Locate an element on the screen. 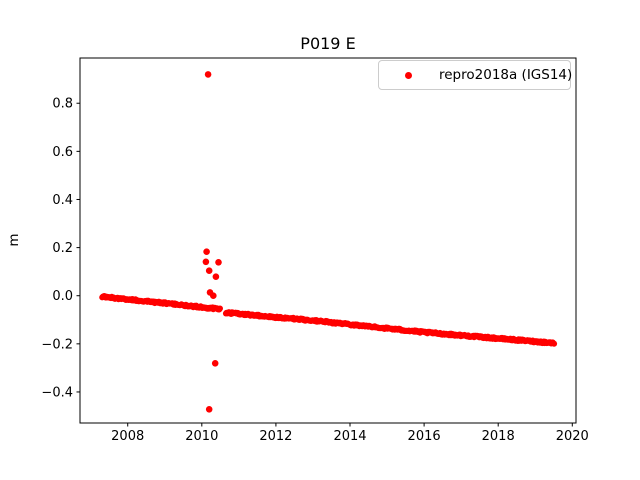  plot-title: P019 E is located at coordinates (328, 43).